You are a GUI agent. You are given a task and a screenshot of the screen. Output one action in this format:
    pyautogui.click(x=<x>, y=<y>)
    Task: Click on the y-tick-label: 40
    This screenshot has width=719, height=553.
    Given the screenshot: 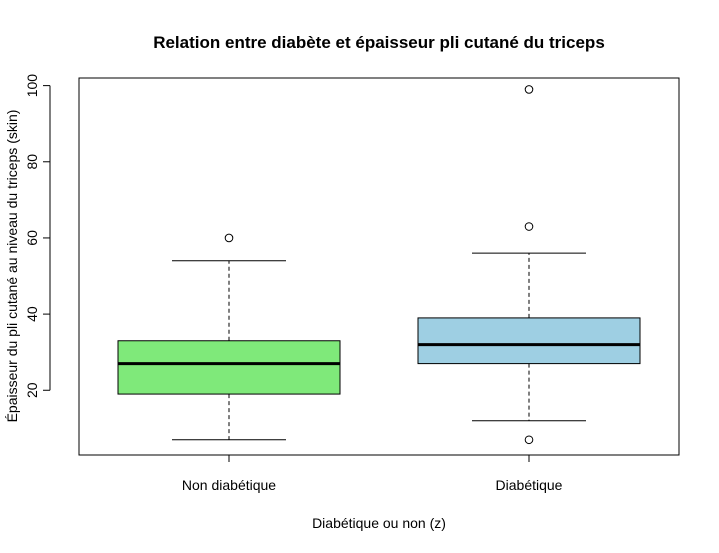 What is the action you would take?
    pyautogui.click(x=32, y=314)
    